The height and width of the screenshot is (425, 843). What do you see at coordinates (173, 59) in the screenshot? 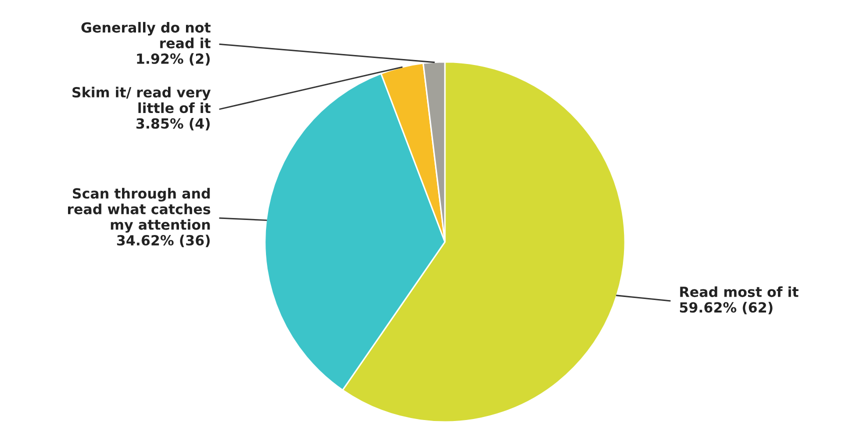
I see `data-label: 1.92% (2)` at bounding box center [173, 59].